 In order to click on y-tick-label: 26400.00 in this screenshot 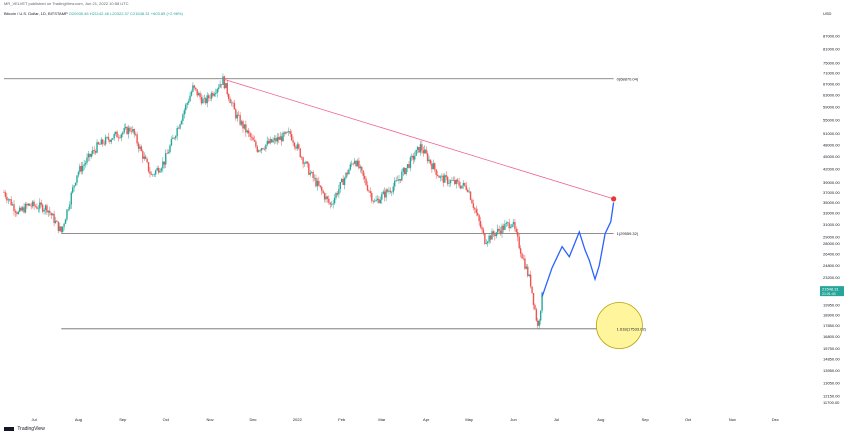, I will do `click(831, 254)`.